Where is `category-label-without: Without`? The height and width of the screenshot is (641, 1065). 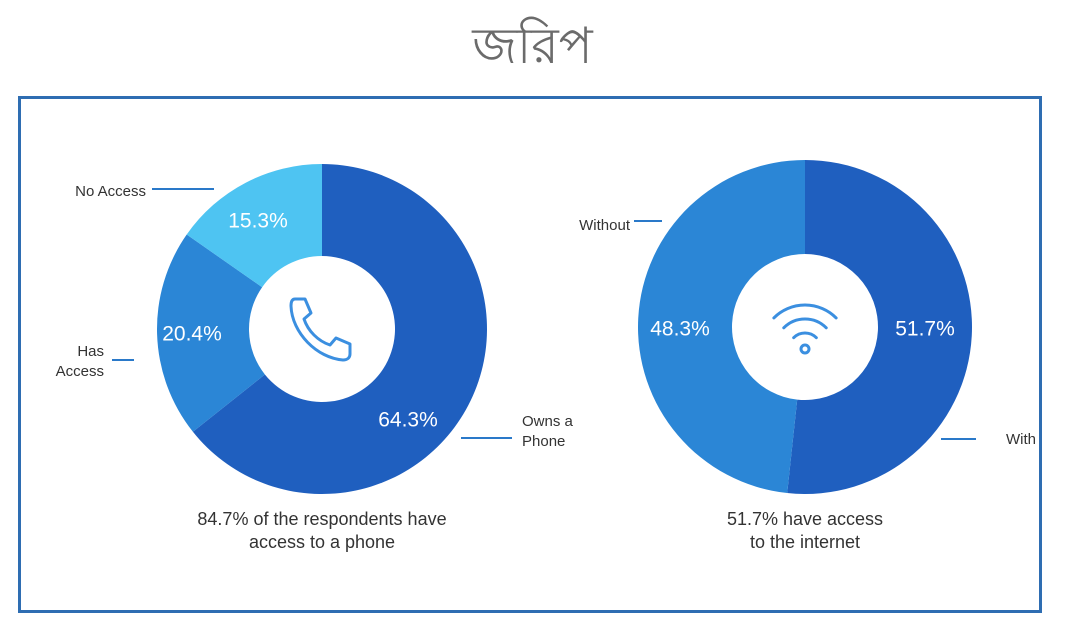
category-label-without: Without is located at coordinates (605, 225).